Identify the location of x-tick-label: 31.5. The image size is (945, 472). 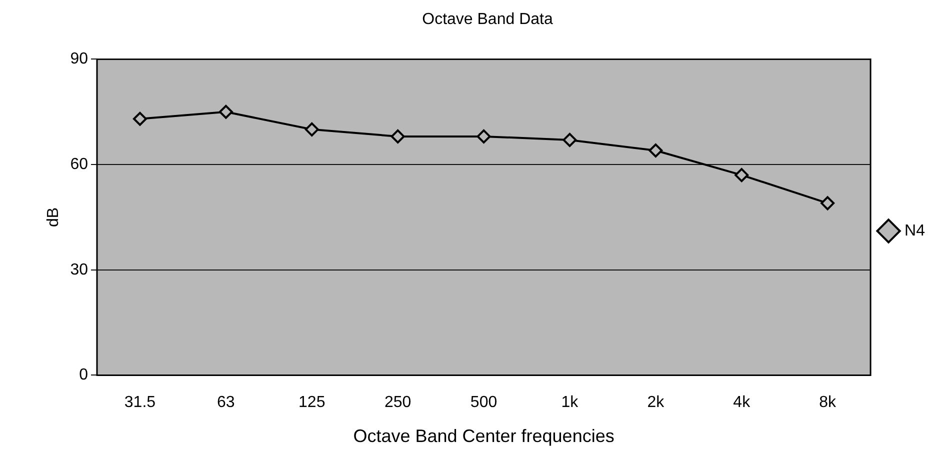
(140, 403).